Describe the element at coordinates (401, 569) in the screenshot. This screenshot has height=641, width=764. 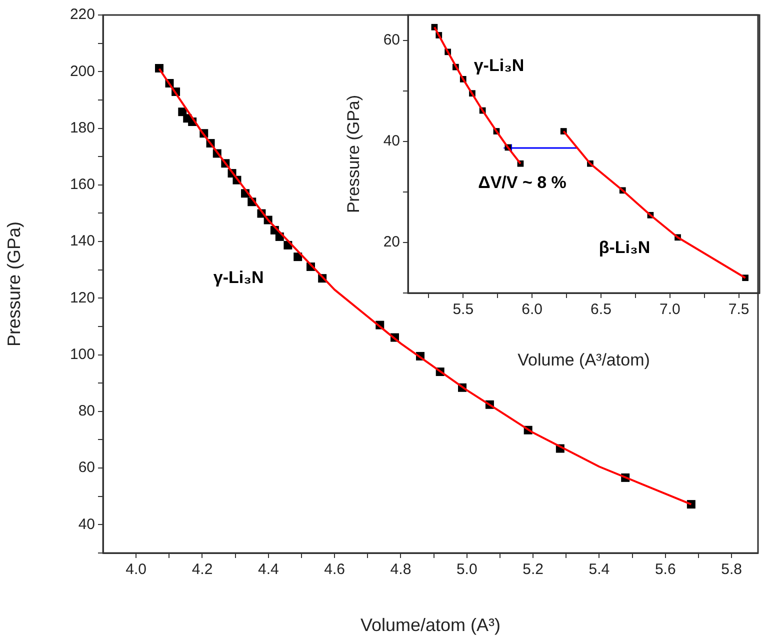
I see `x-tick-label: 4.8` at that location.